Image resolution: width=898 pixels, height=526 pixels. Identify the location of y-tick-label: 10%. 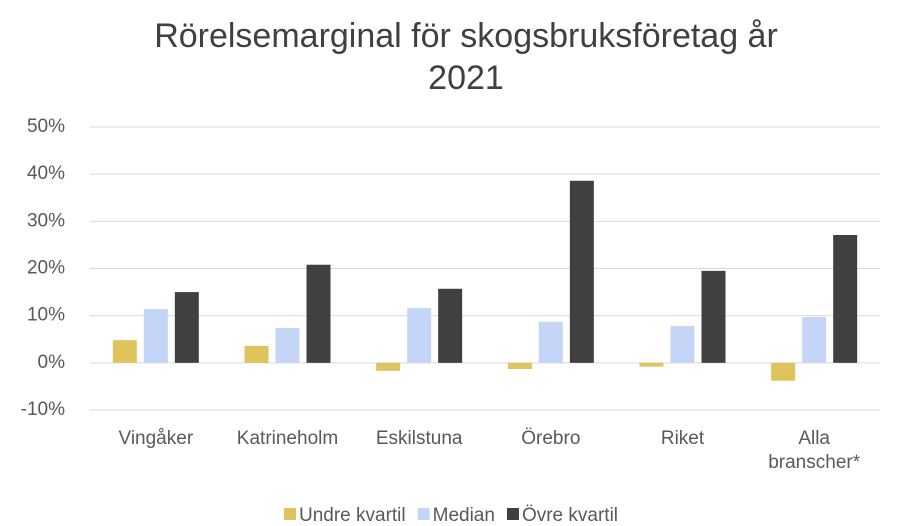
(46, 315).